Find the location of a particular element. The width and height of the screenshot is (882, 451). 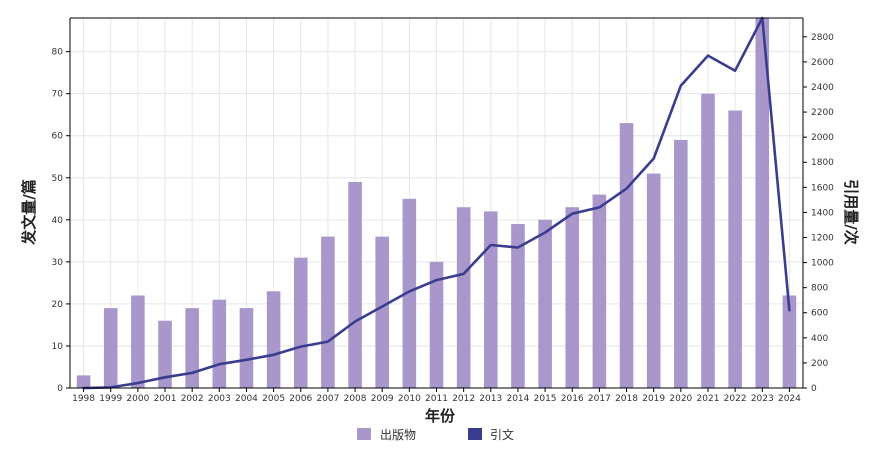

x-tick-label: 2000 is located at coordinates (137, 399).